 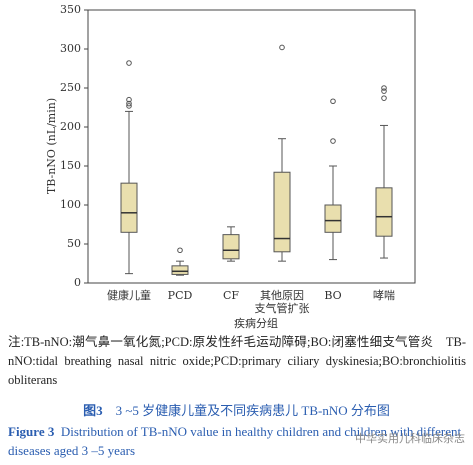 I want to click on figure-label: Figure 3, so click(x=31, y=431).